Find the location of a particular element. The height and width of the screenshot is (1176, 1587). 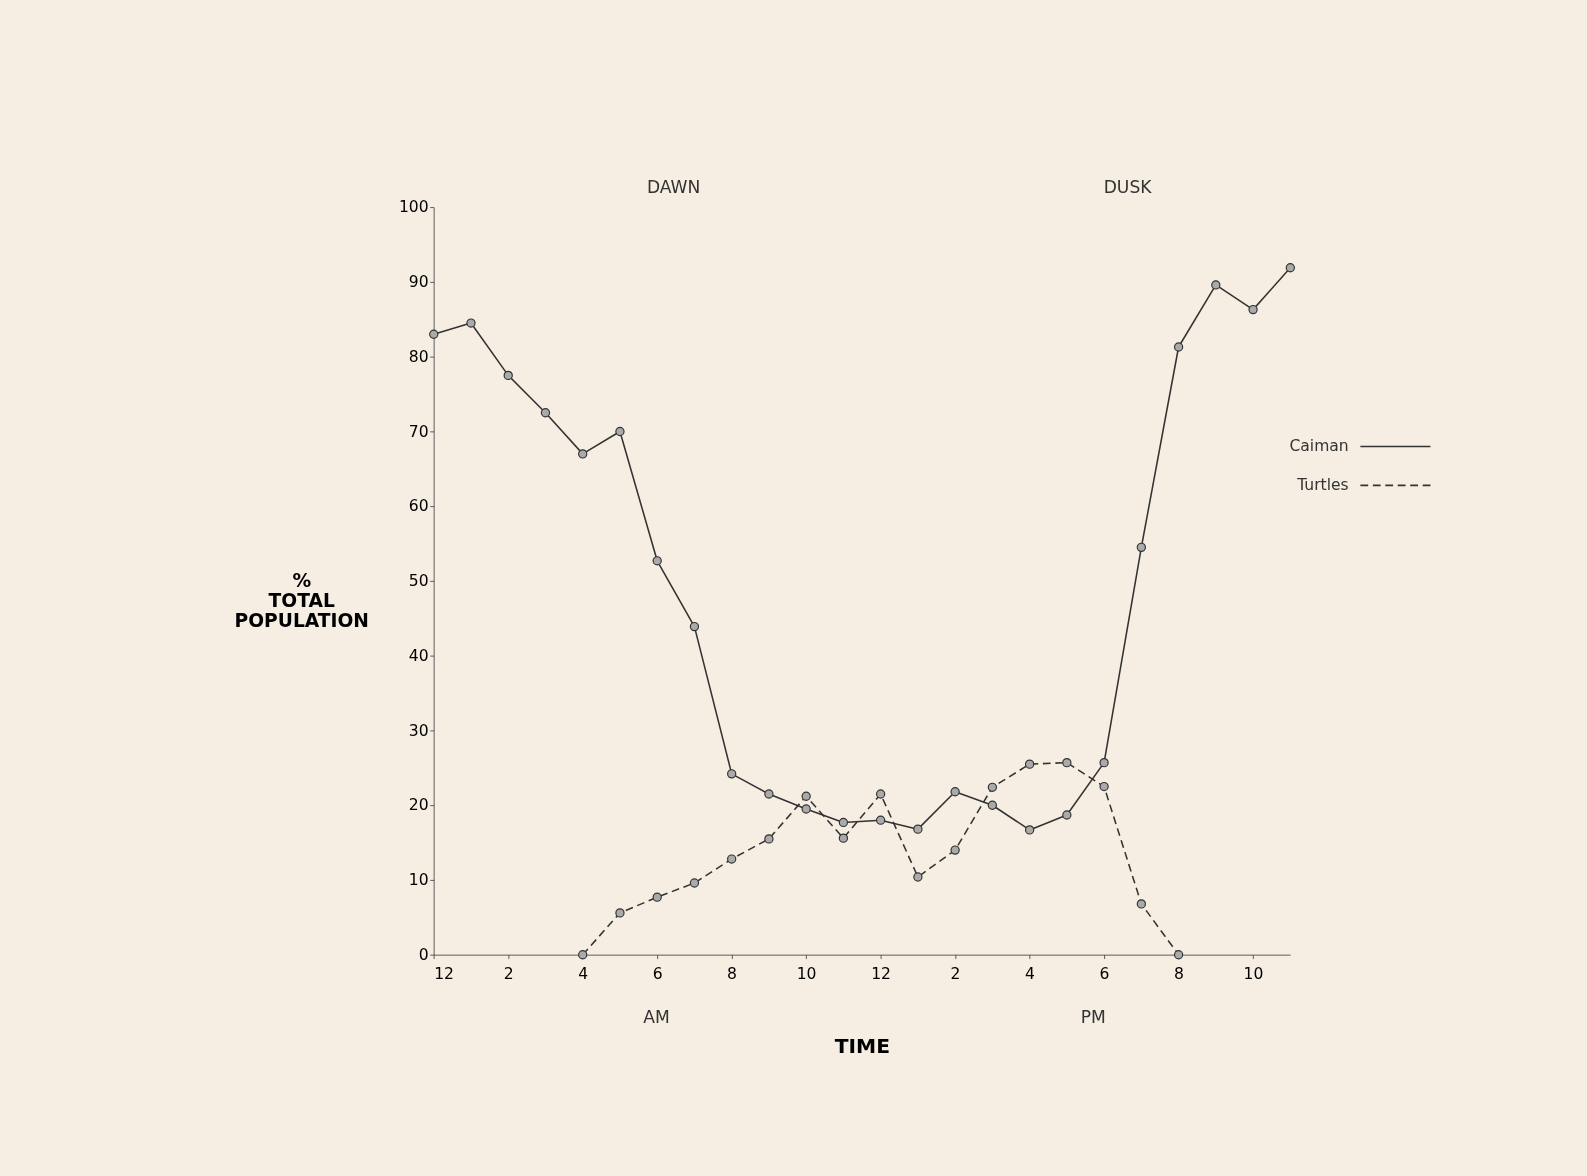

text: DAWN is located at coordinates (673, 187).